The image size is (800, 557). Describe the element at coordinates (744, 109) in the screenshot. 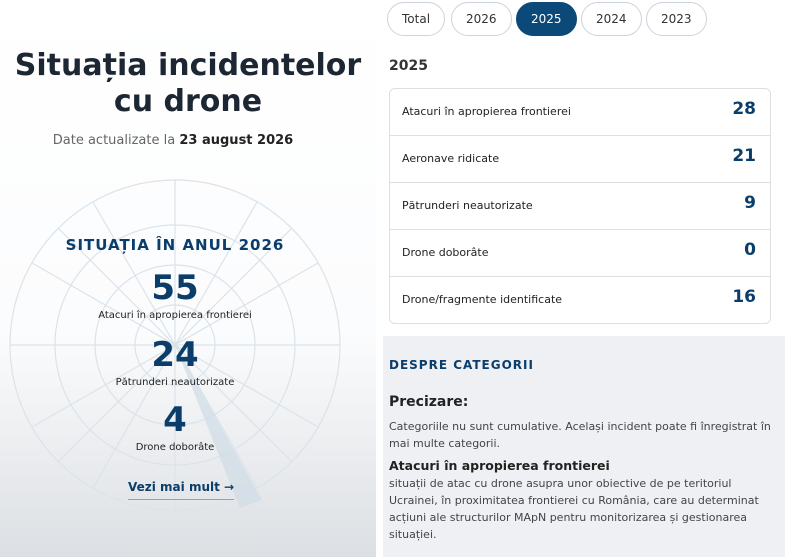

I see `row-value: 28` at that location.